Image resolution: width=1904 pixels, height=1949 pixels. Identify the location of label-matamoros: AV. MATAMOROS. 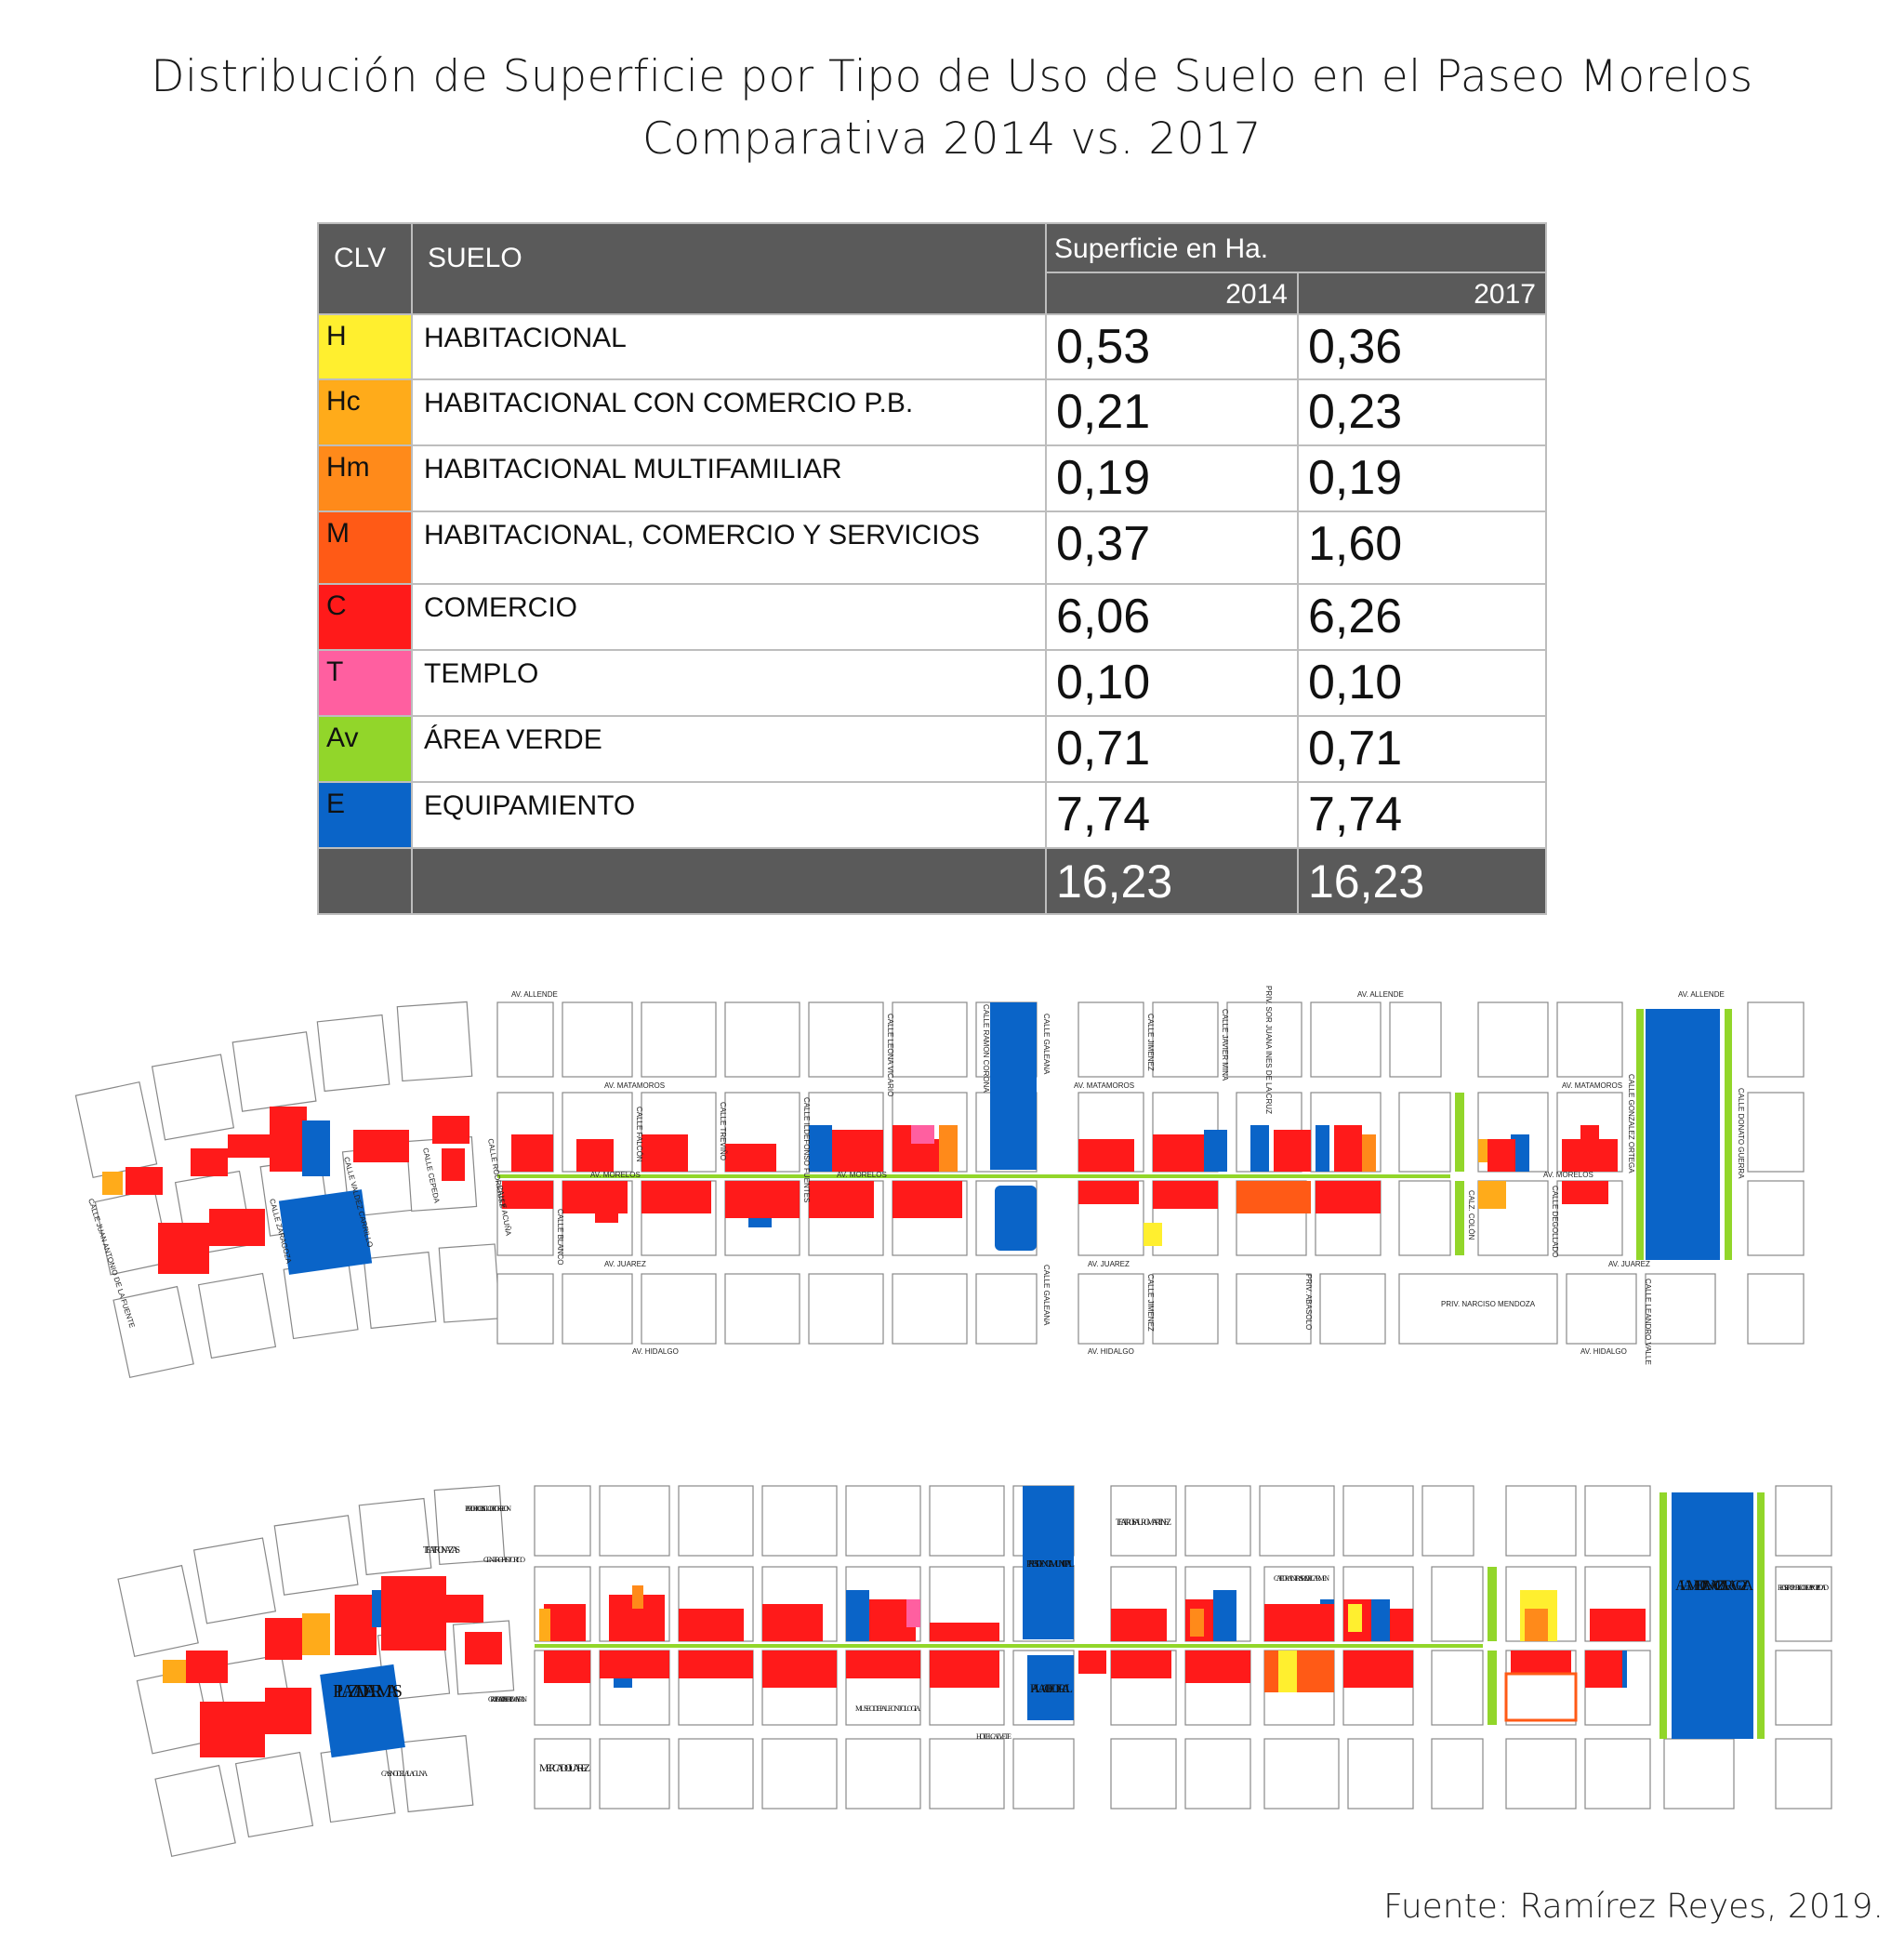
(634, 1085).